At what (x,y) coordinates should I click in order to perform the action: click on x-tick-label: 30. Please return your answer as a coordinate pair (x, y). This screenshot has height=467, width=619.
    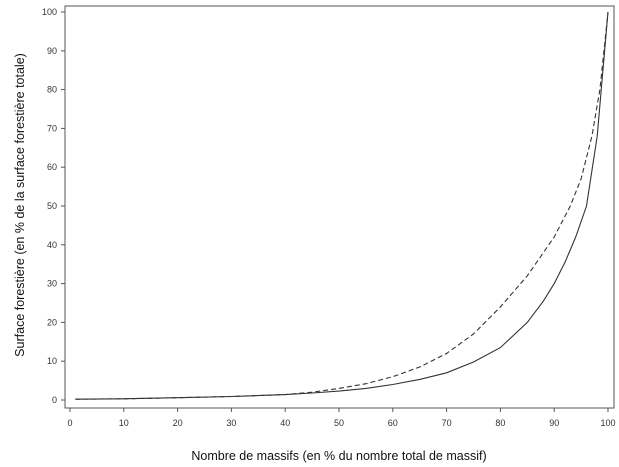
    Looking at the image, I should click on (231, 423).